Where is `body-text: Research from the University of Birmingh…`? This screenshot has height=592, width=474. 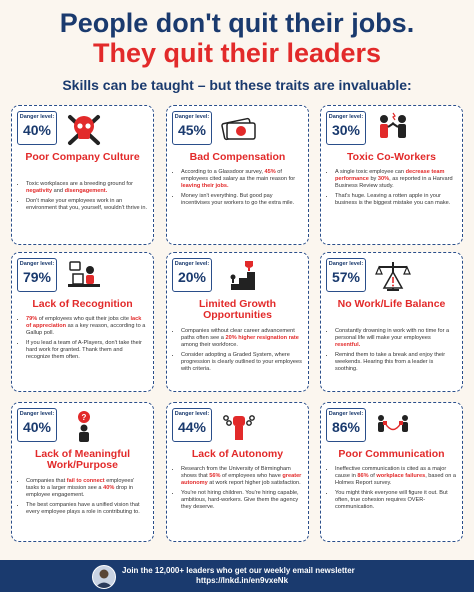
body-text: Research from the University of Birmingh… is located at coordinates (236, 472).